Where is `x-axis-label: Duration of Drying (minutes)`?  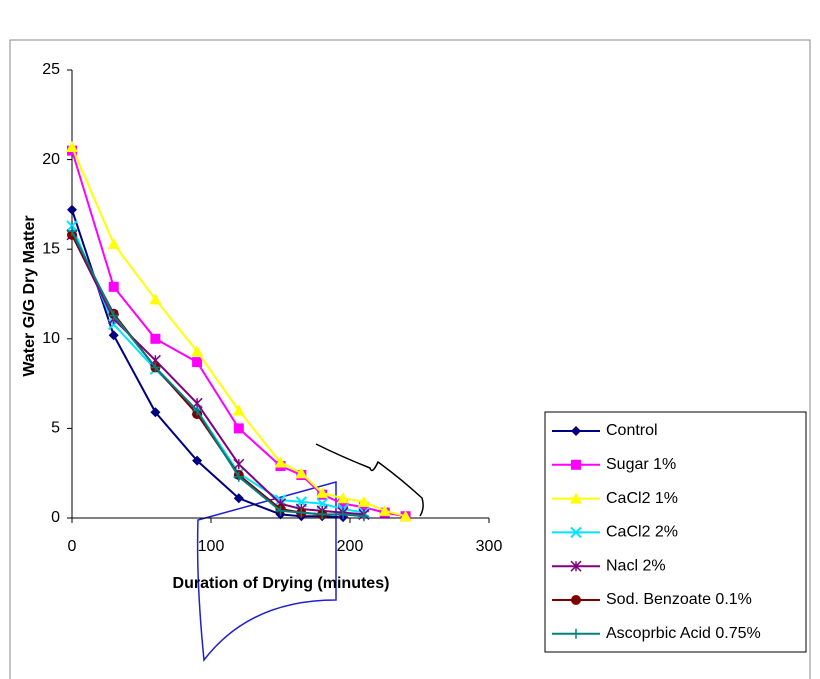
x-axis-label: Duration of Drying (minutes) is located at coordinates (281, 583).